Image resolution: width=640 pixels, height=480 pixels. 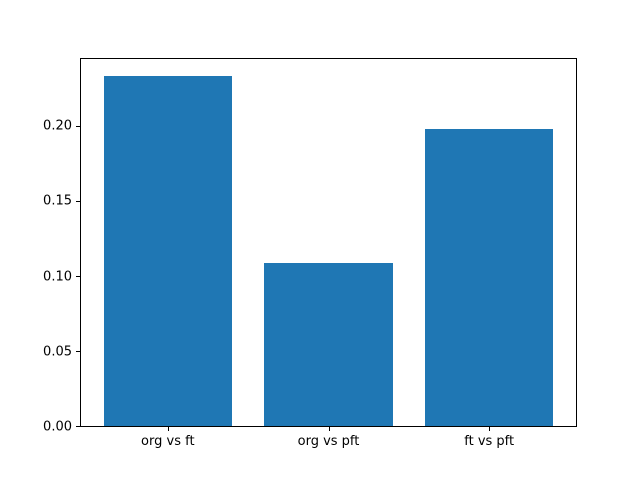 I want to click on bar-ft-vs-pft, so click(x=489, y=277).